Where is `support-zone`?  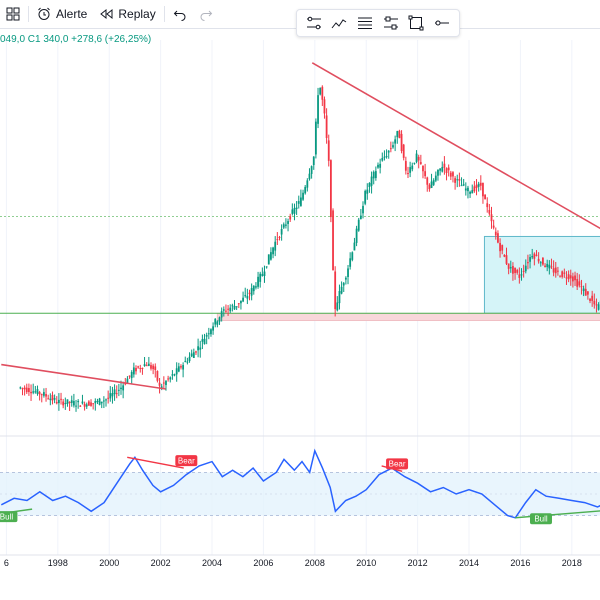 support-zone is located at coordinates (408, 317).